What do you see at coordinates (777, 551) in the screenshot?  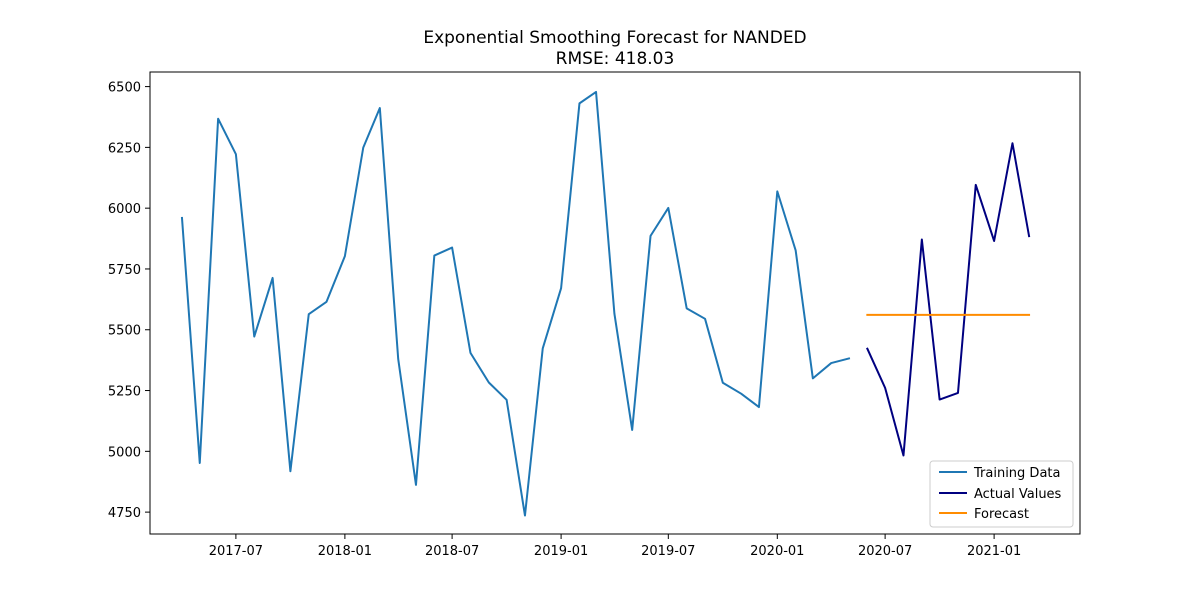 I see `x-tick-label: 2020-01` at bounding box center [777, 551].